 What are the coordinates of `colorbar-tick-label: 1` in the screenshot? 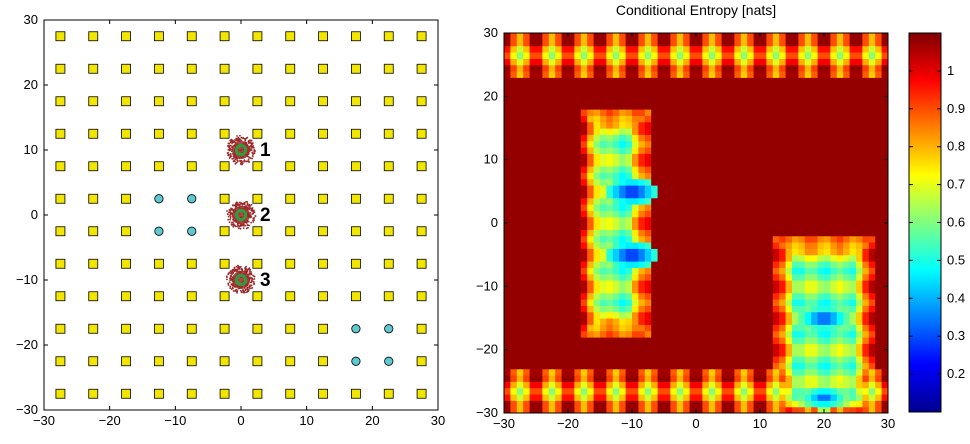 It's located at (950, 70).